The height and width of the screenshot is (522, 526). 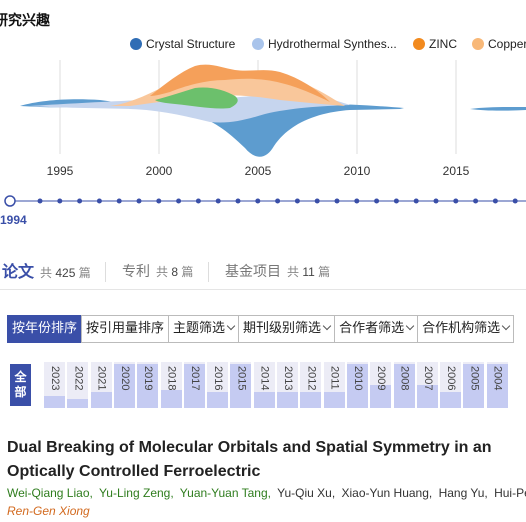 What do you see at coordinates (20, 377) in the screenshot?
I see `year-all-label-top: 全` at bounding box center [20, 377].